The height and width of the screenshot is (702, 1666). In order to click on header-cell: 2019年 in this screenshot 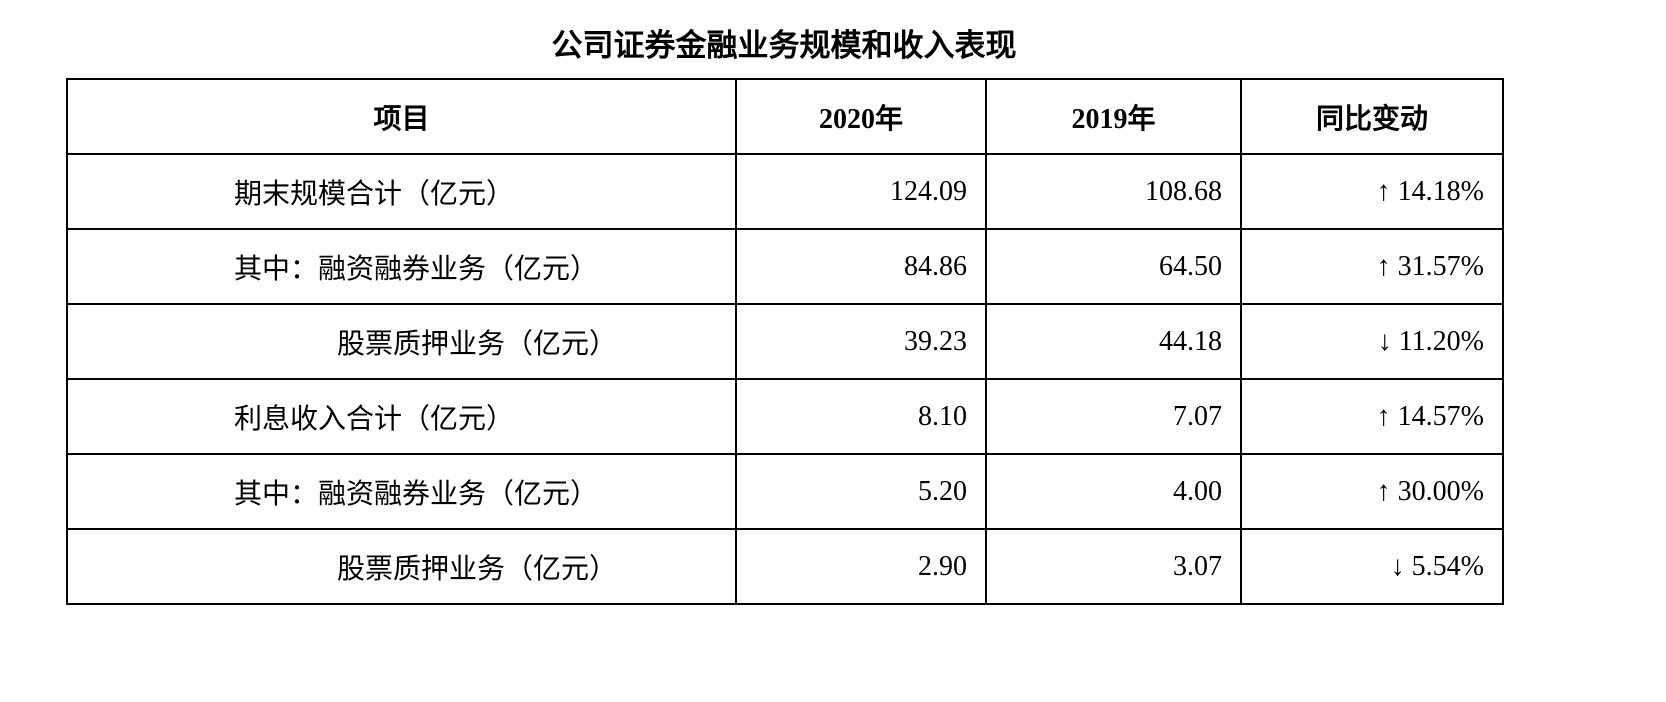, I will do `click(1113, 116)`.